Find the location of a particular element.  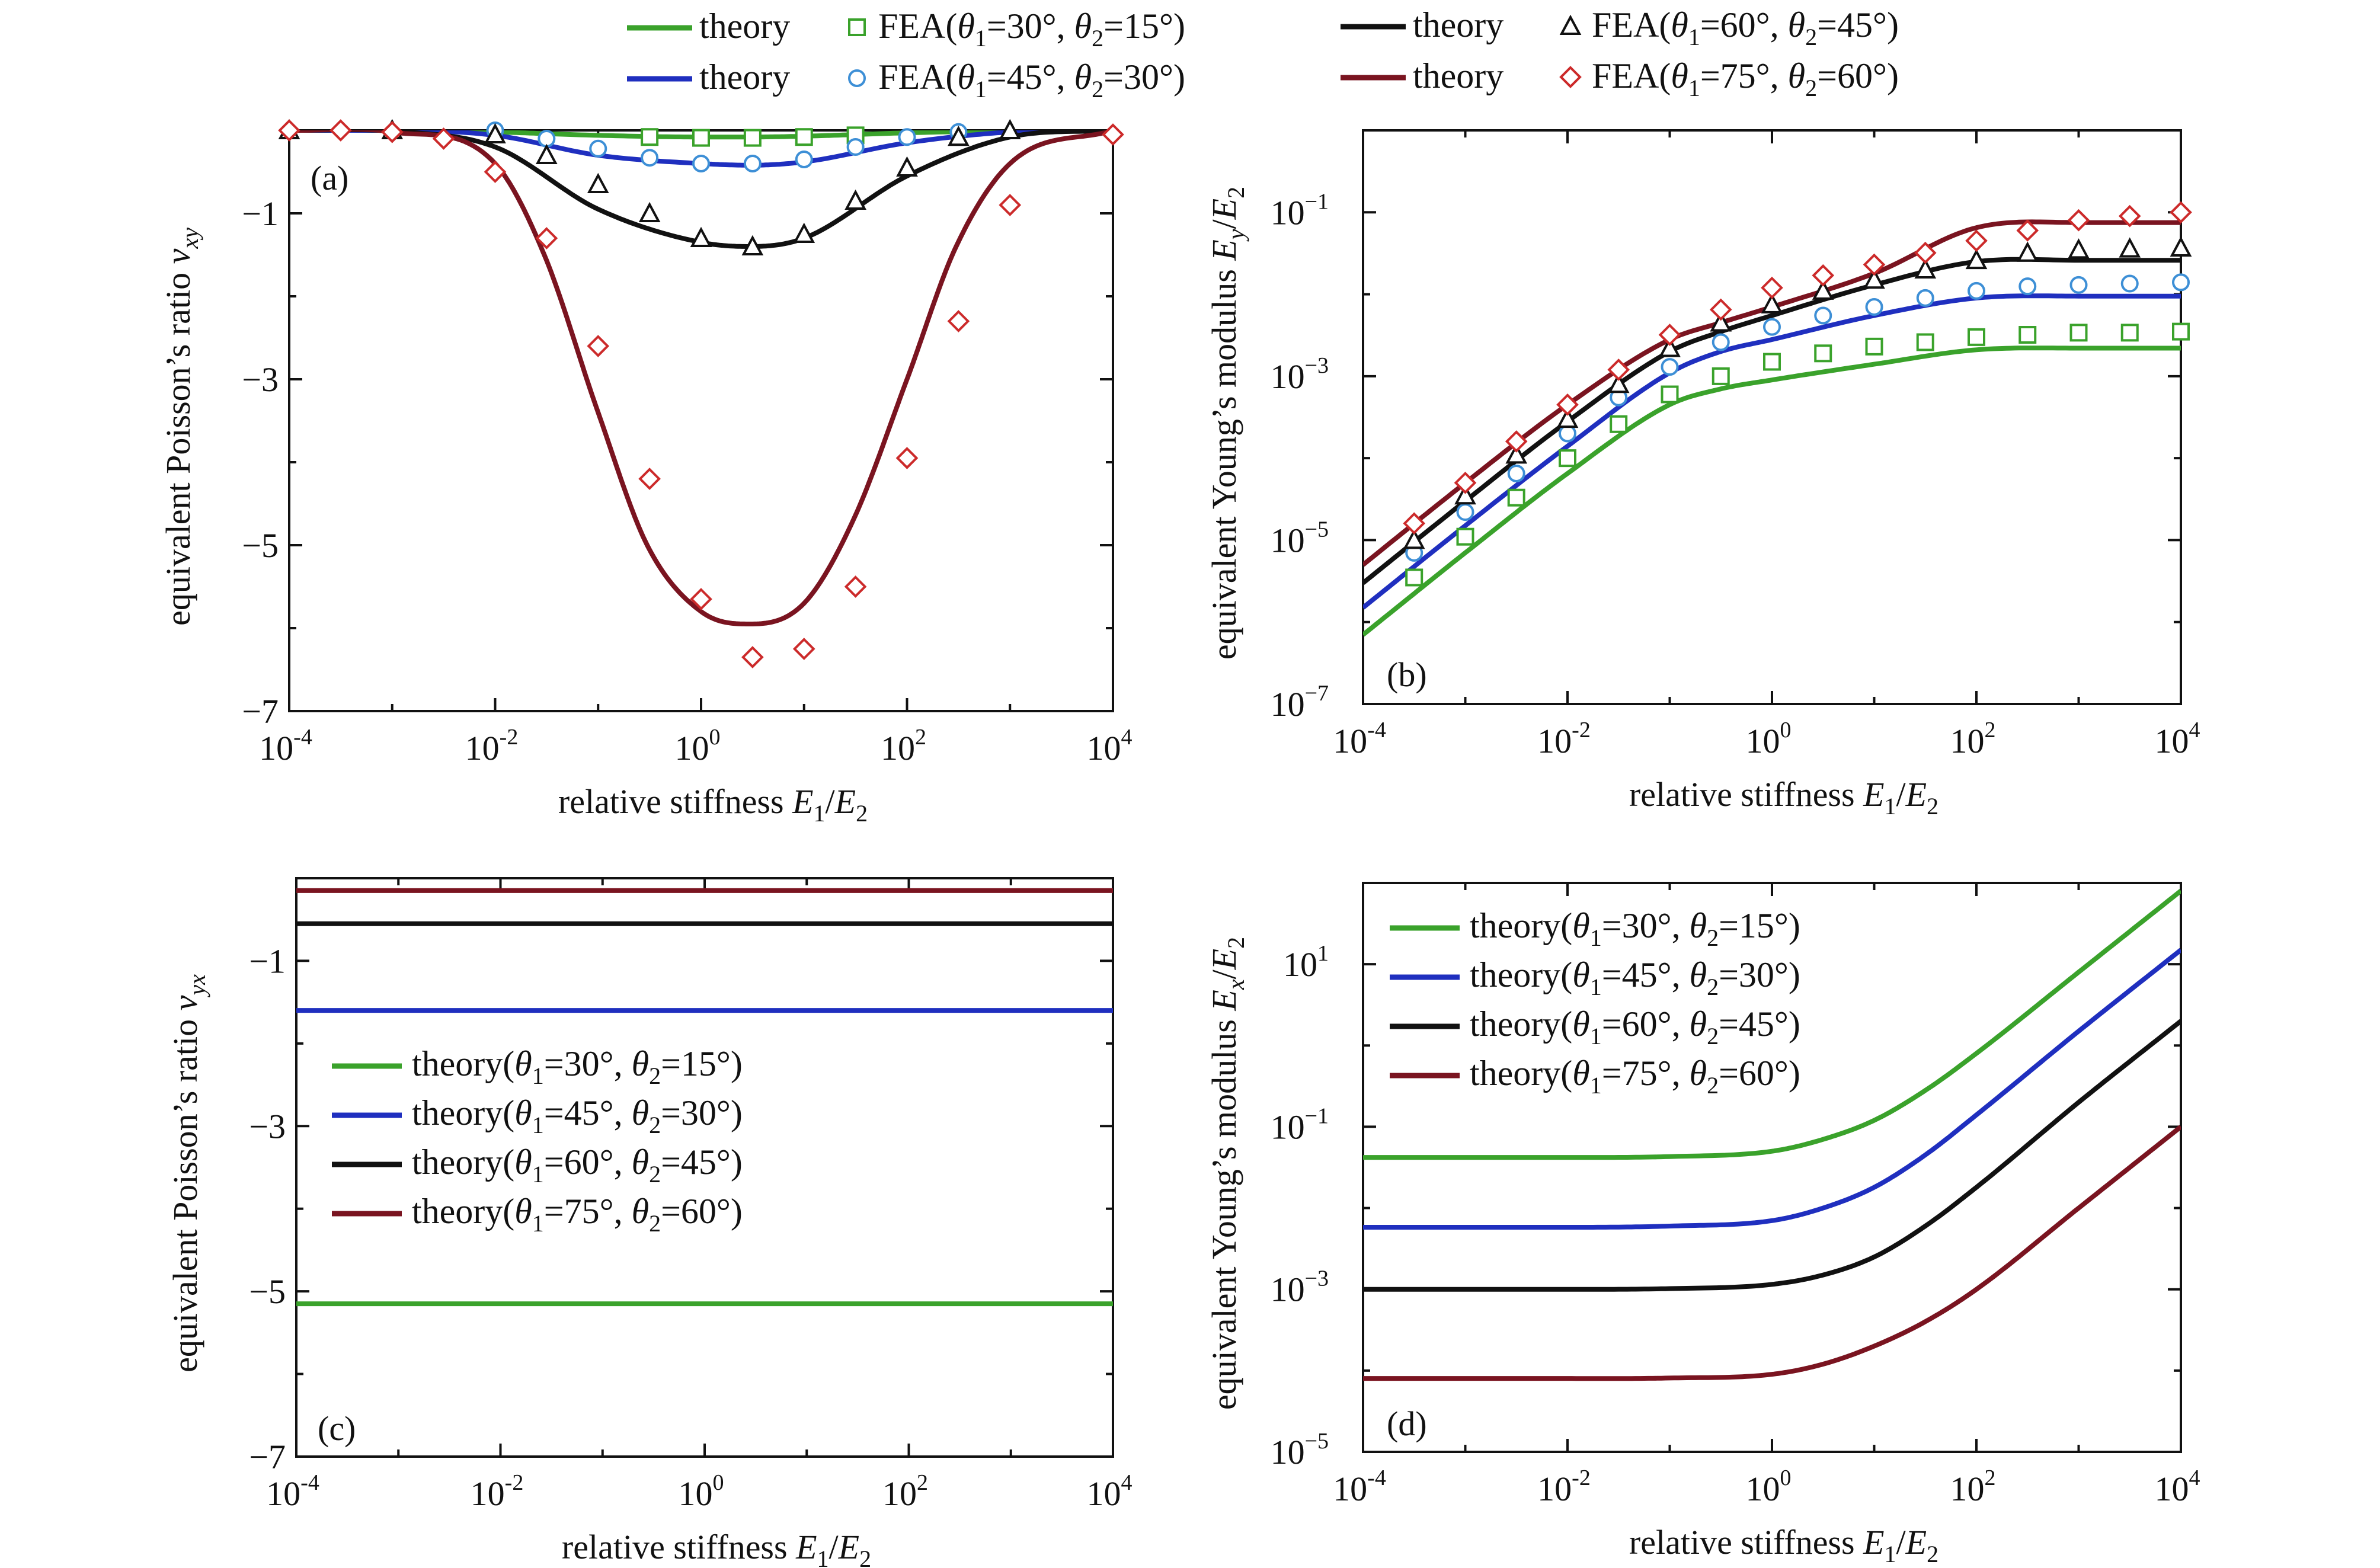

panel-label: (a) is located at coordinates (330, 178).